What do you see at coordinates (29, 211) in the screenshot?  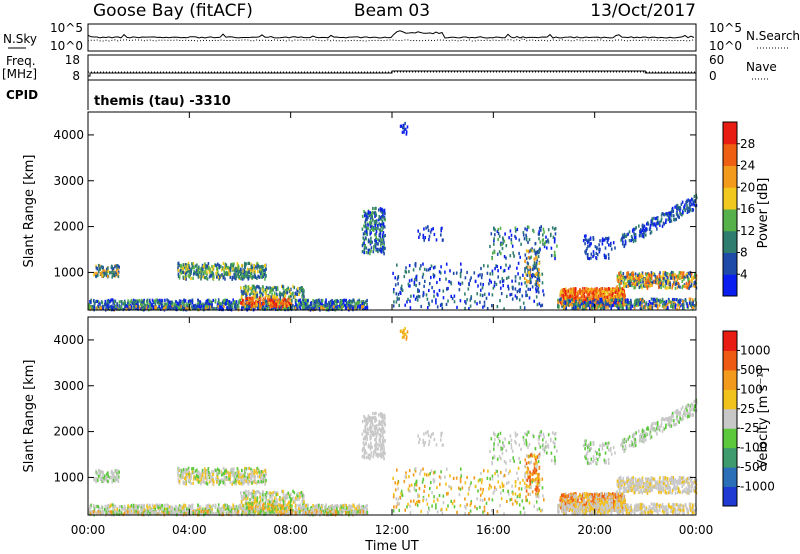 I see `power-ylabel: Slant Range [km]` at bounding box center [29, 211].